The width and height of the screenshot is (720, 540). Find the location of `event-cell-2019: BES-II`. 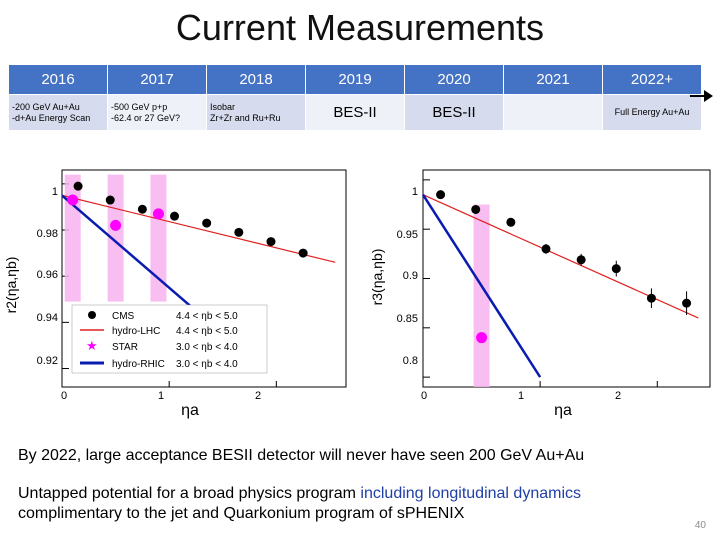

event-cell-2019: BES-II is located at coordinates (355, 112).